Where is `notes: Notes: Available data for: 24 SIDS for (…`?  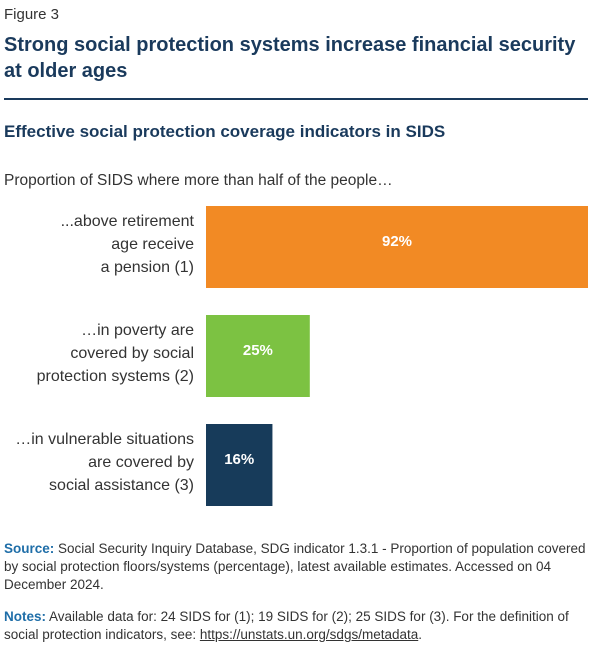
notes: Notes: Available data for: 24 SIDS for (… is located at coordinates (299, 626).